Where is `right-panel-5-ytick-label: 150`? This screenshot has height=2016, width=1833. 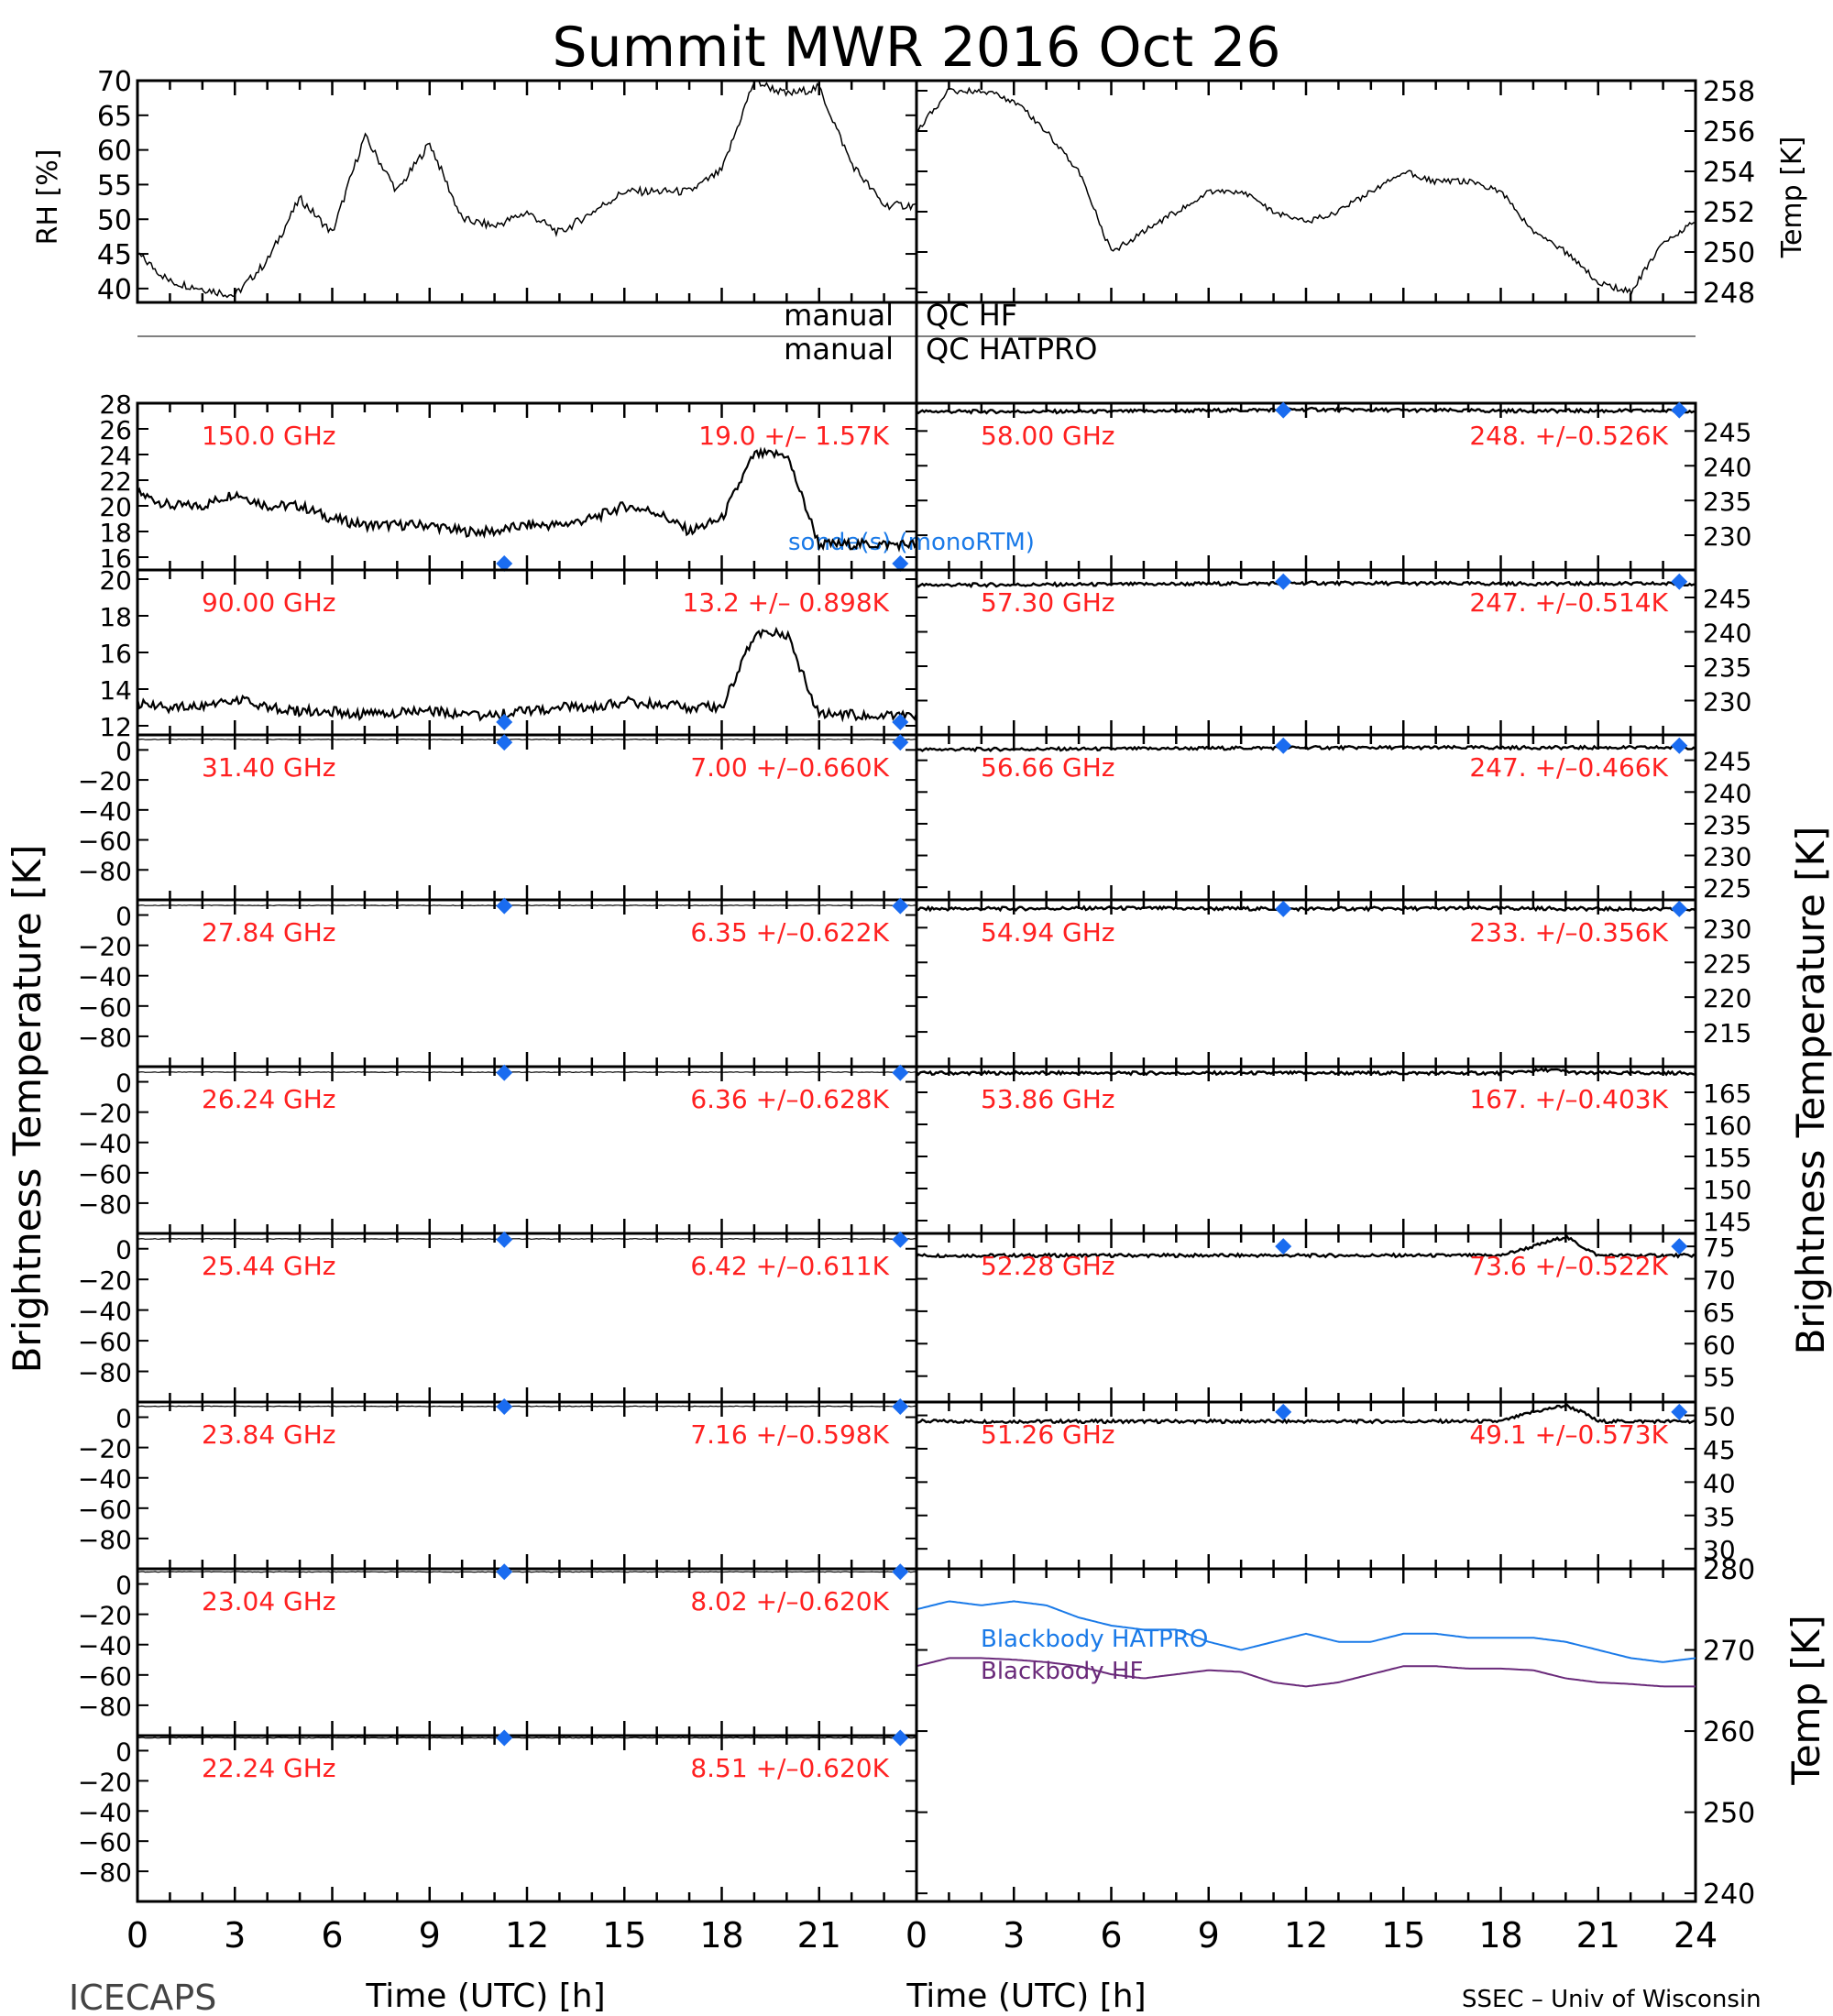
right-panel-5-ytick-label: 150 is located at coordinates (1727, 1190).